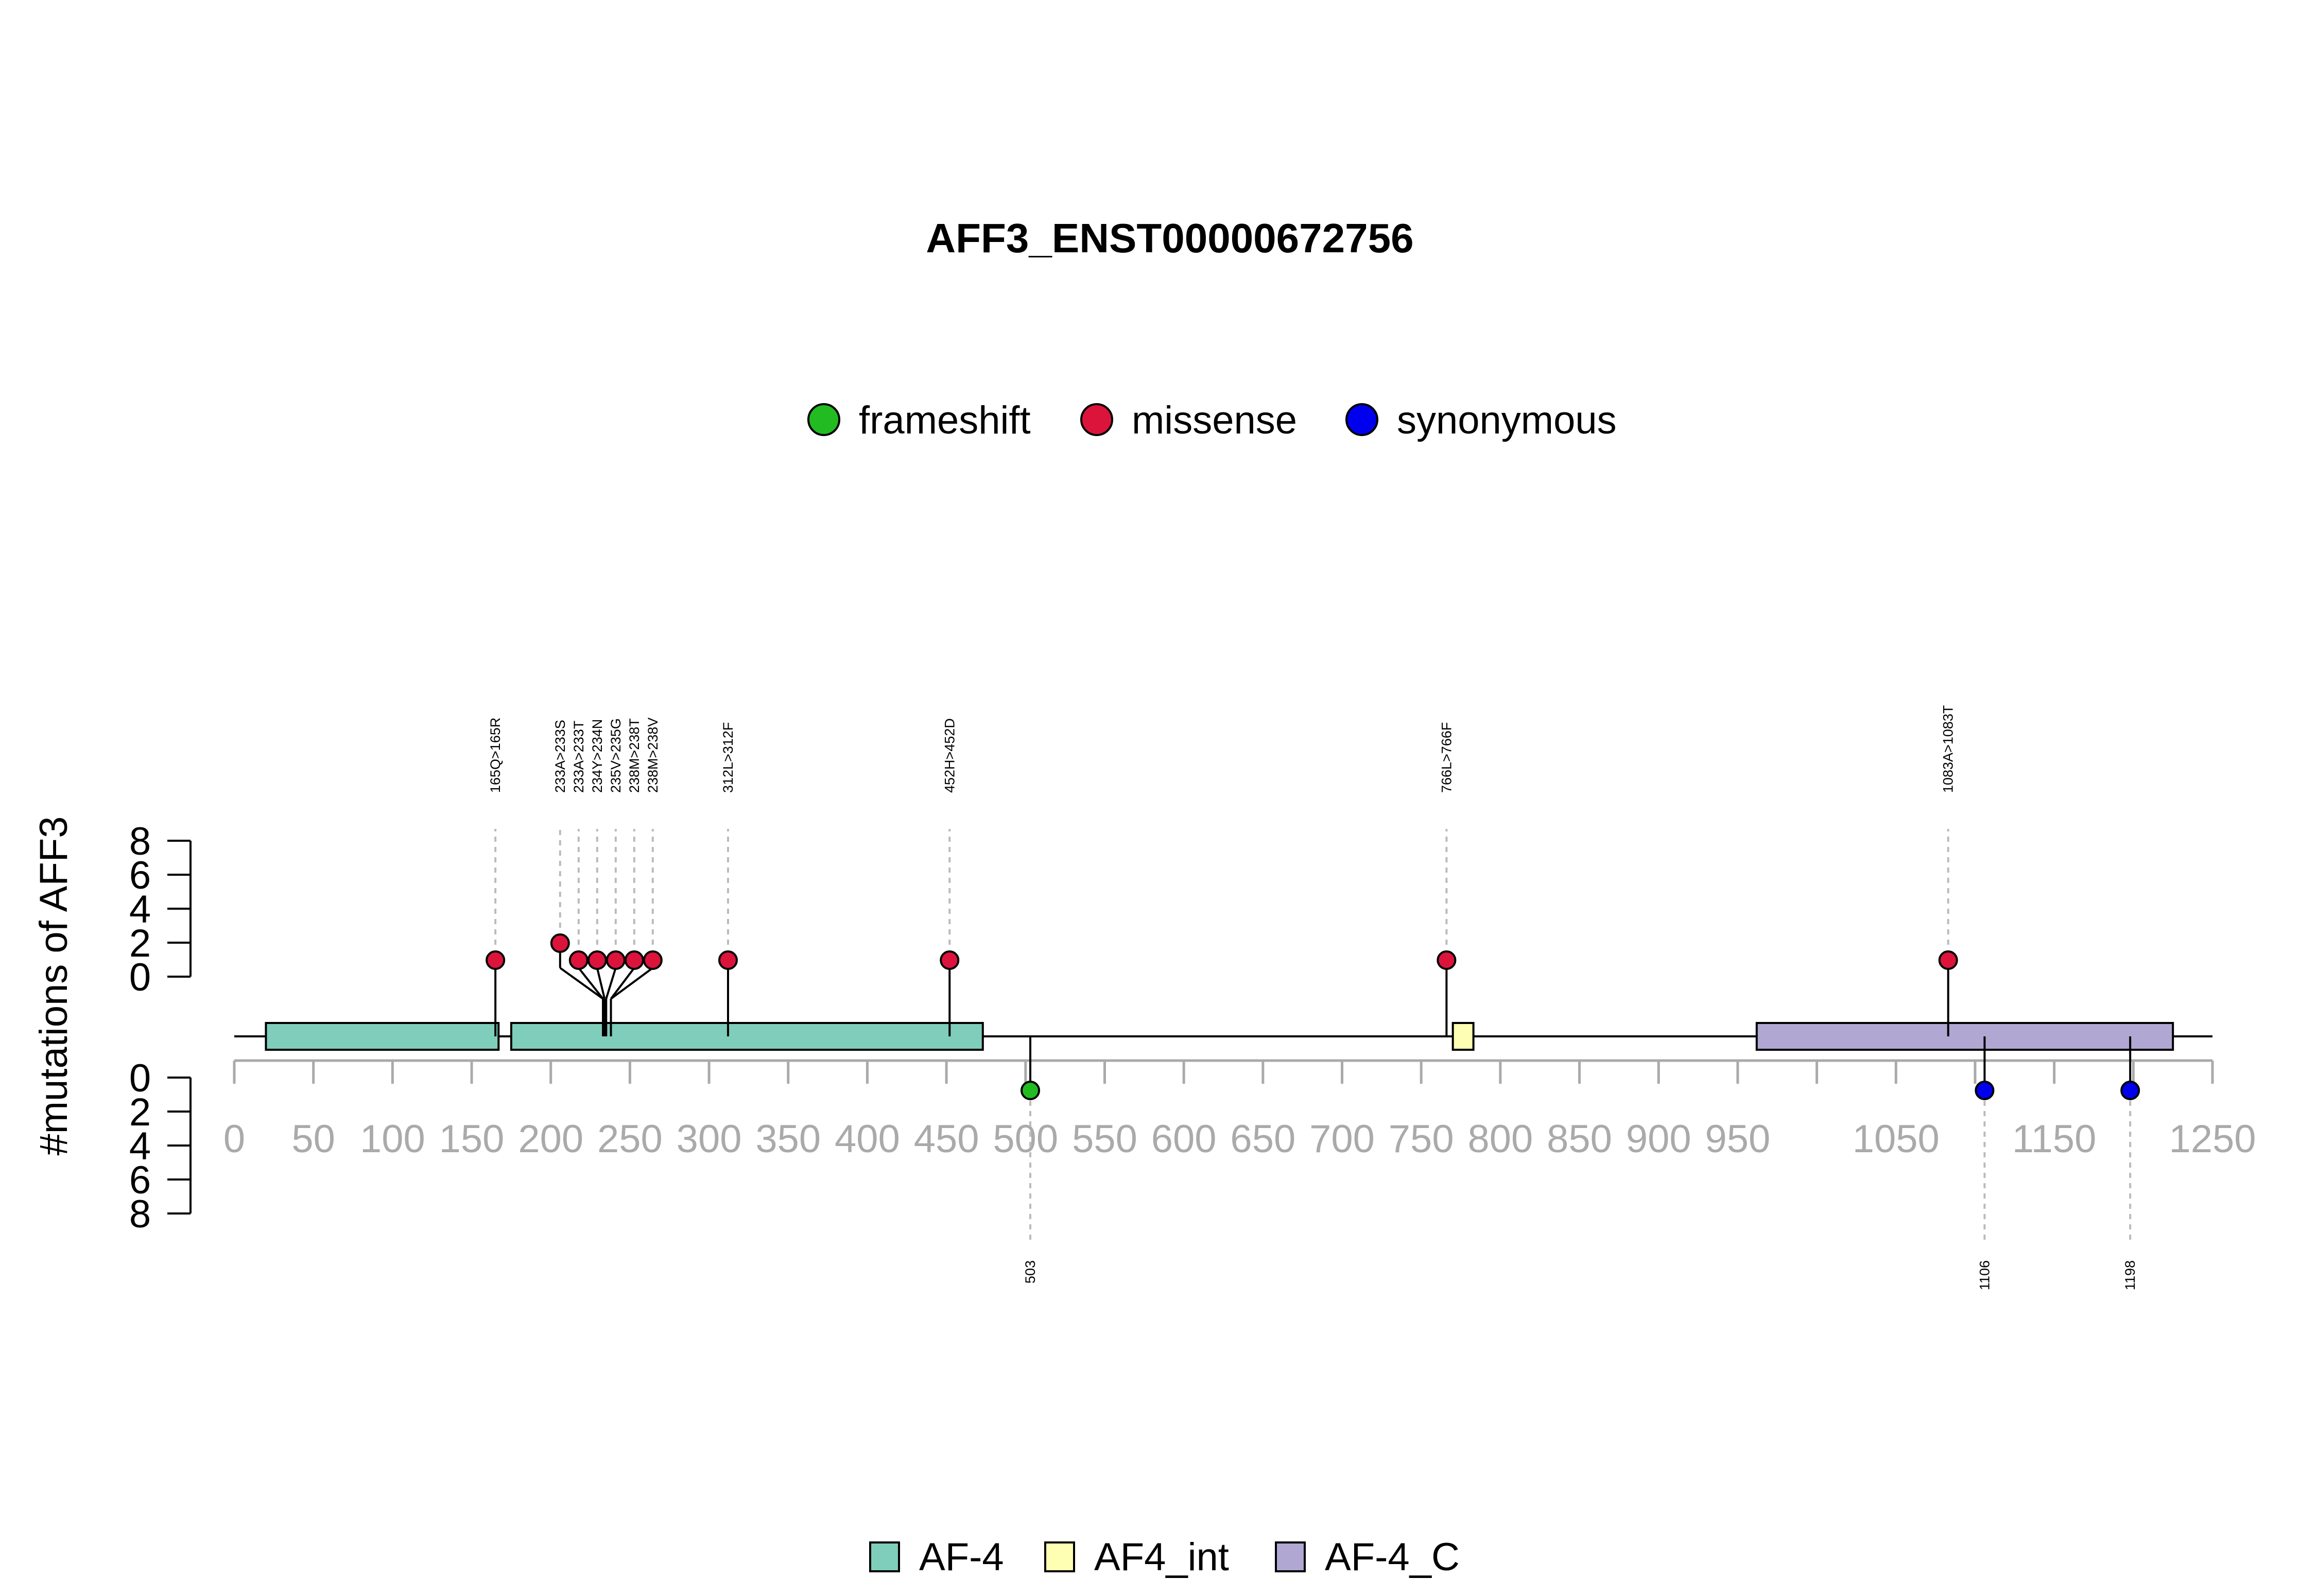 Image resolution: width=2317 pixels, height=1596 pixels. Describe the element at coordinates (234, 1139) in the screenshot. I see `x-tick-label: 0` at that location.